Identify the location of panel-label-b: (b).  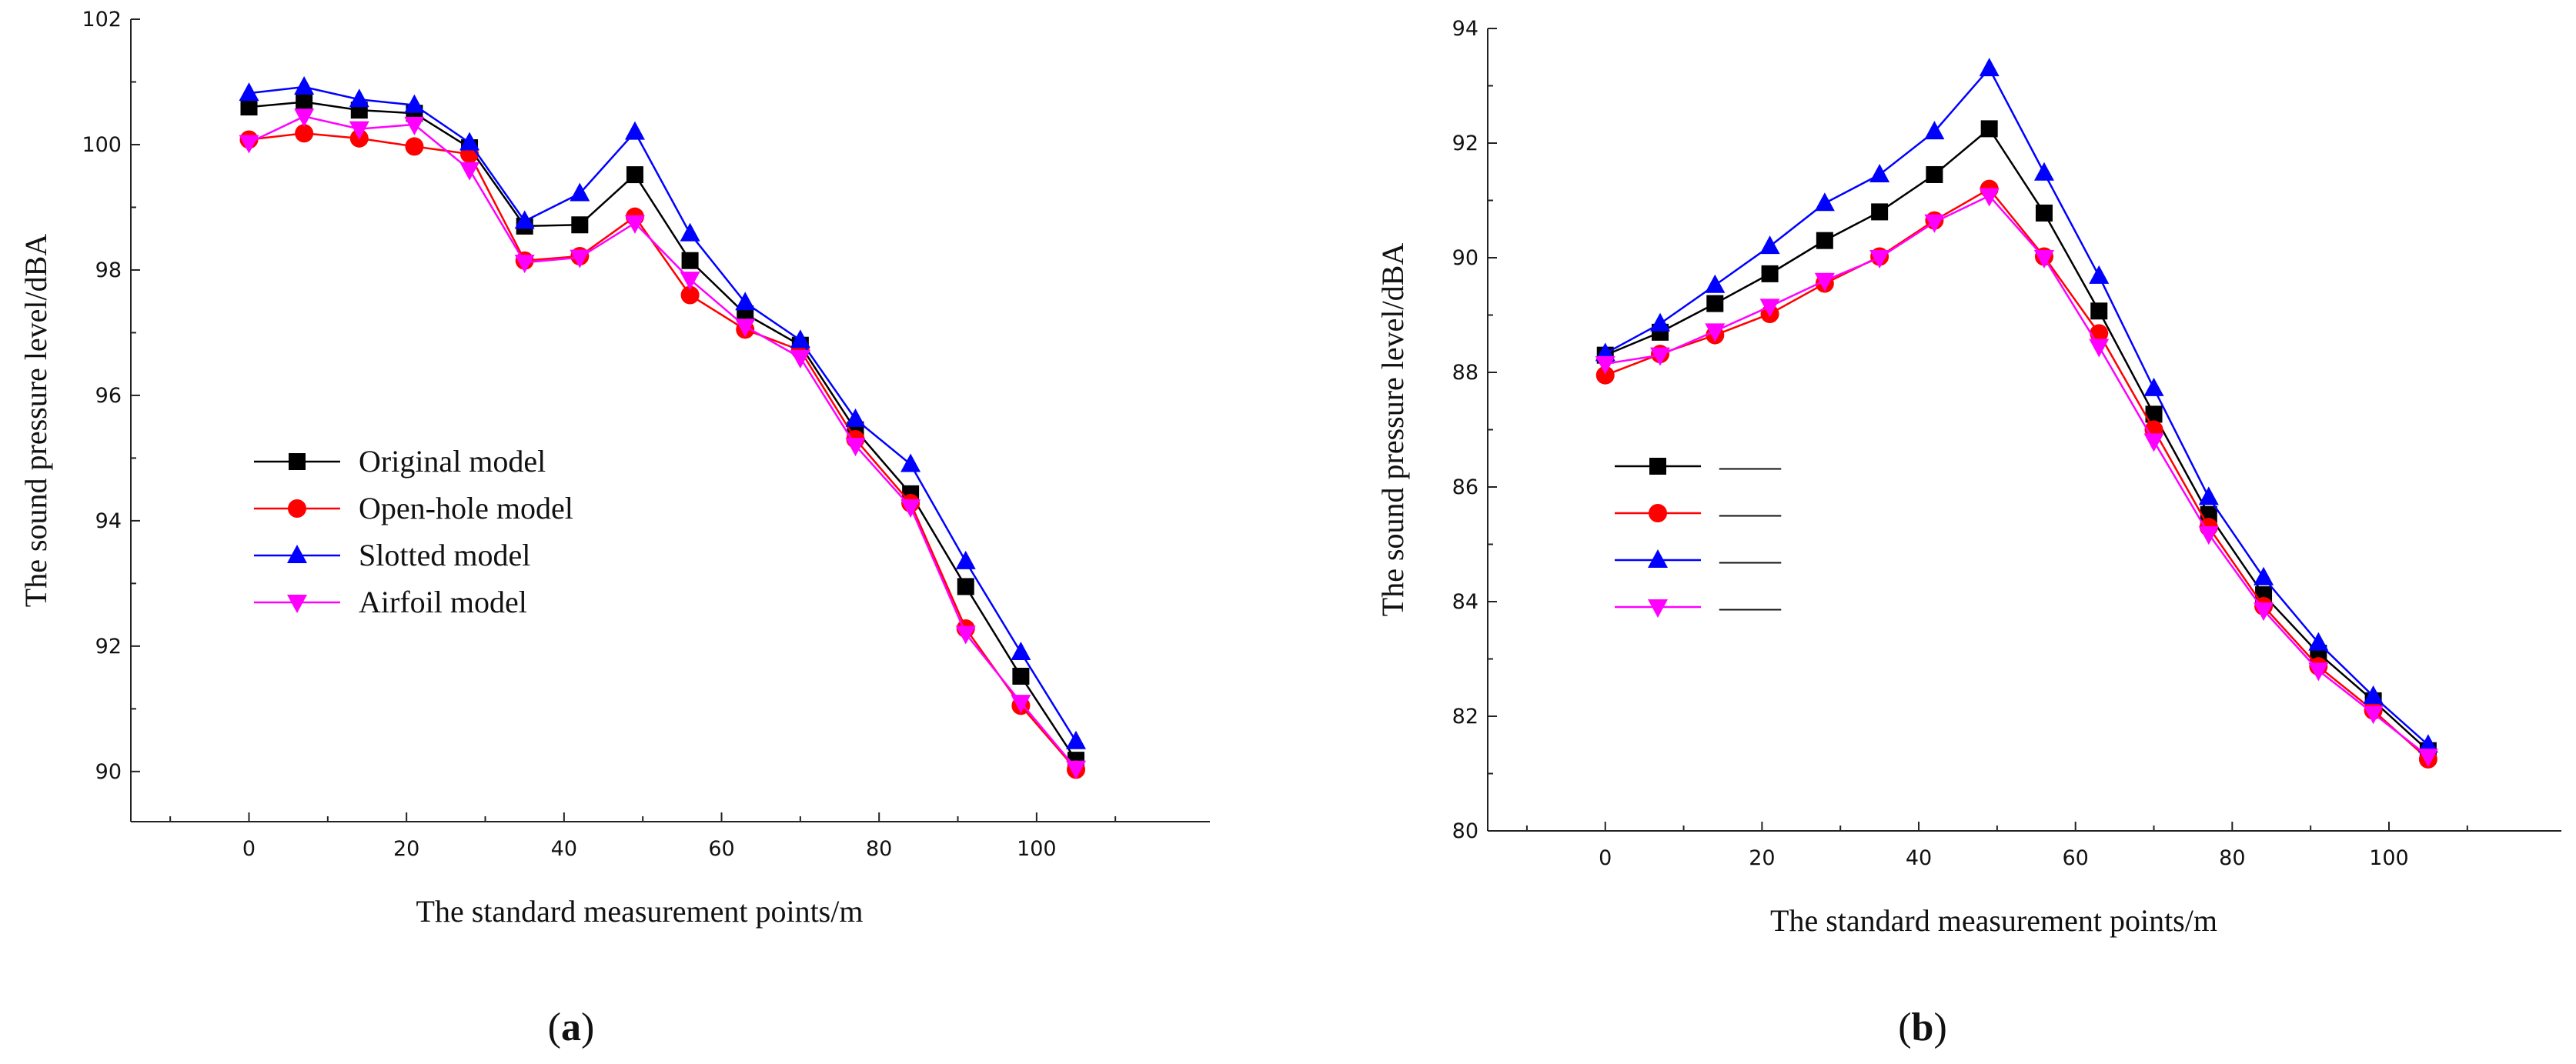
(1922, 1027).